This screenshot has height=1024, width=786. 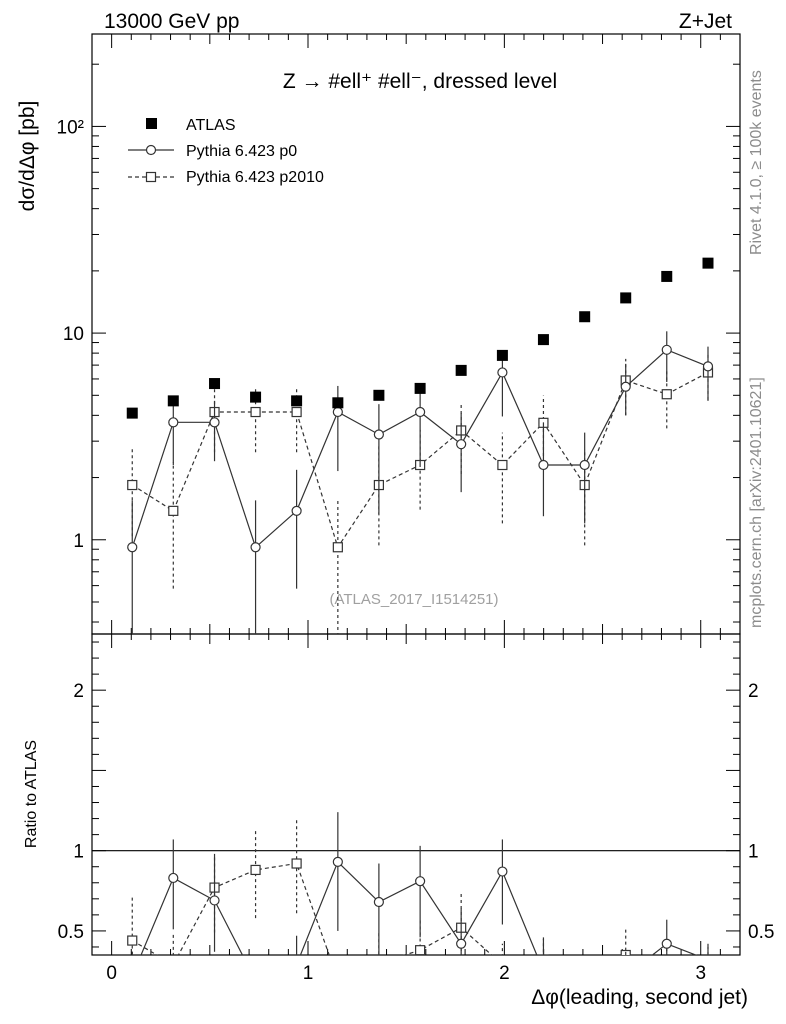 I want to click on plot-title: Z → #ell⁺ #ell⁻, dressed level, so click(x=420, y=81).